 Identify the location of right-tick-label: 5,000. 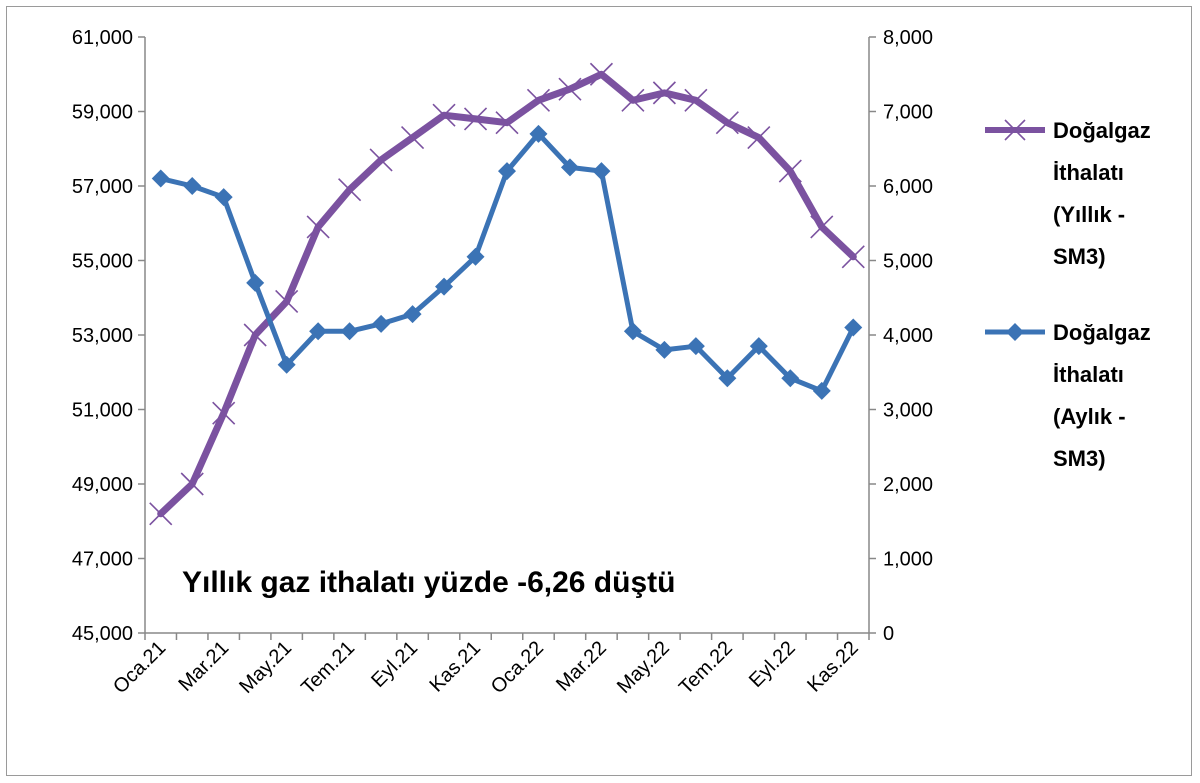
(908, 262).